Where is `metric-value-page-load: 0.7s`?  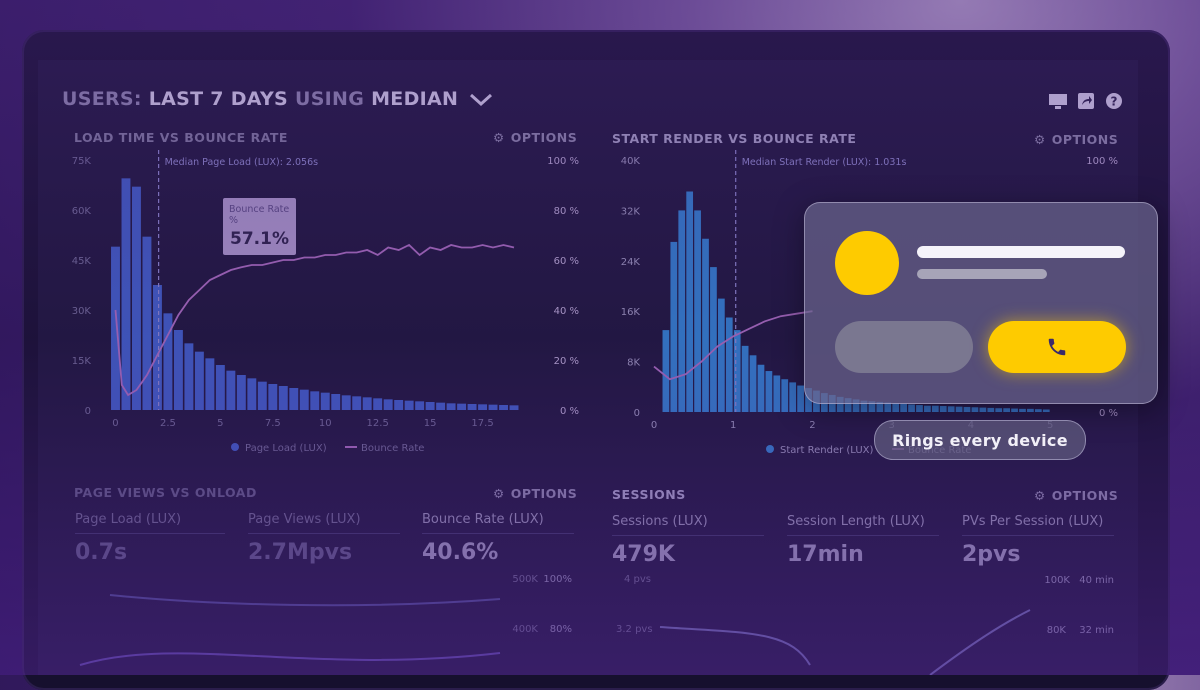
metric-value-page-load: 0.7s is located at coordinates (101, 552).